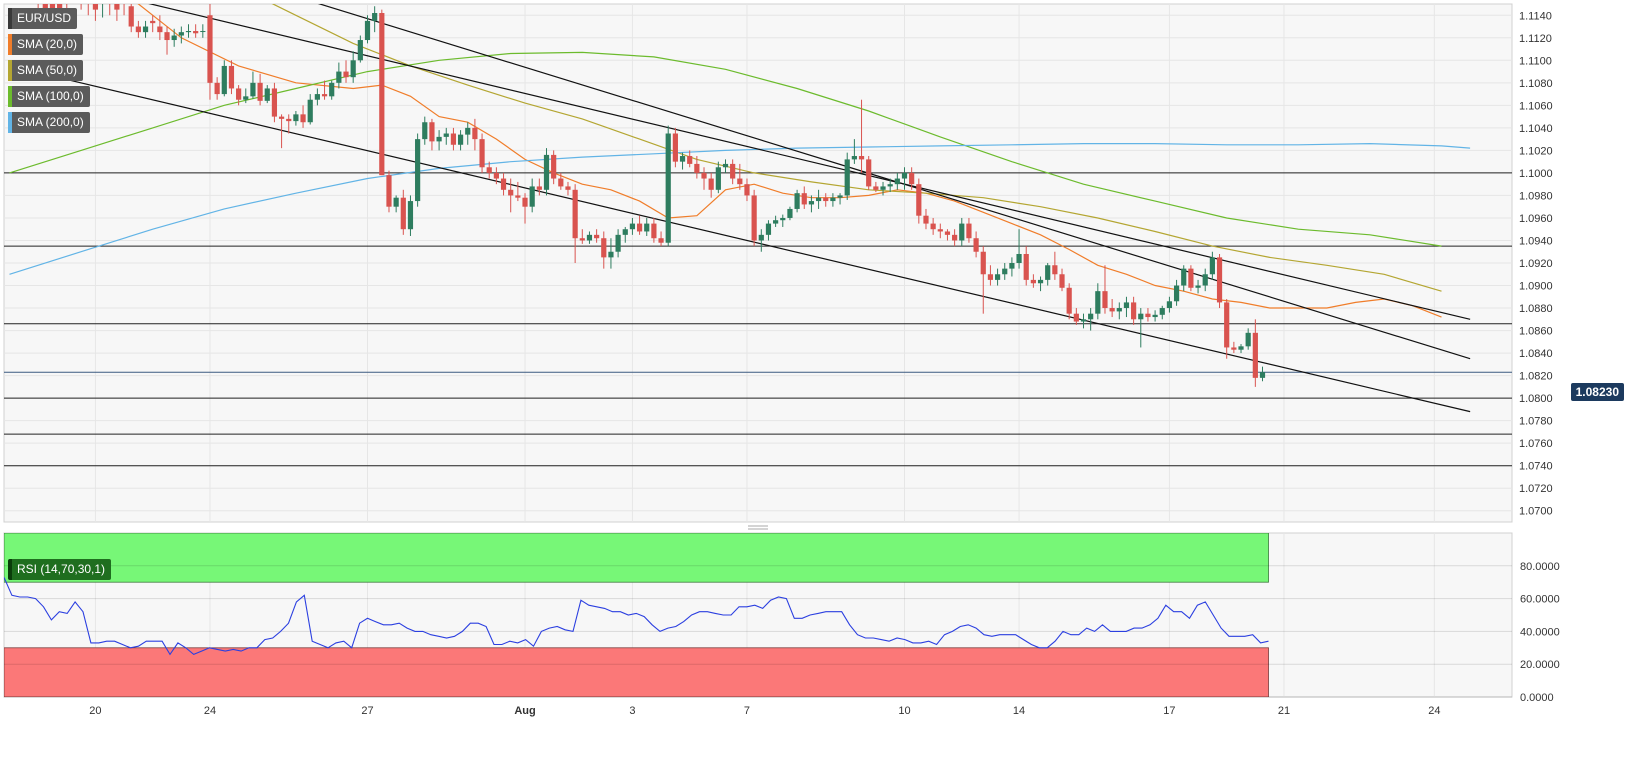  I want to click on legend-sma-50: SMA (50,0), so click(46, 70).